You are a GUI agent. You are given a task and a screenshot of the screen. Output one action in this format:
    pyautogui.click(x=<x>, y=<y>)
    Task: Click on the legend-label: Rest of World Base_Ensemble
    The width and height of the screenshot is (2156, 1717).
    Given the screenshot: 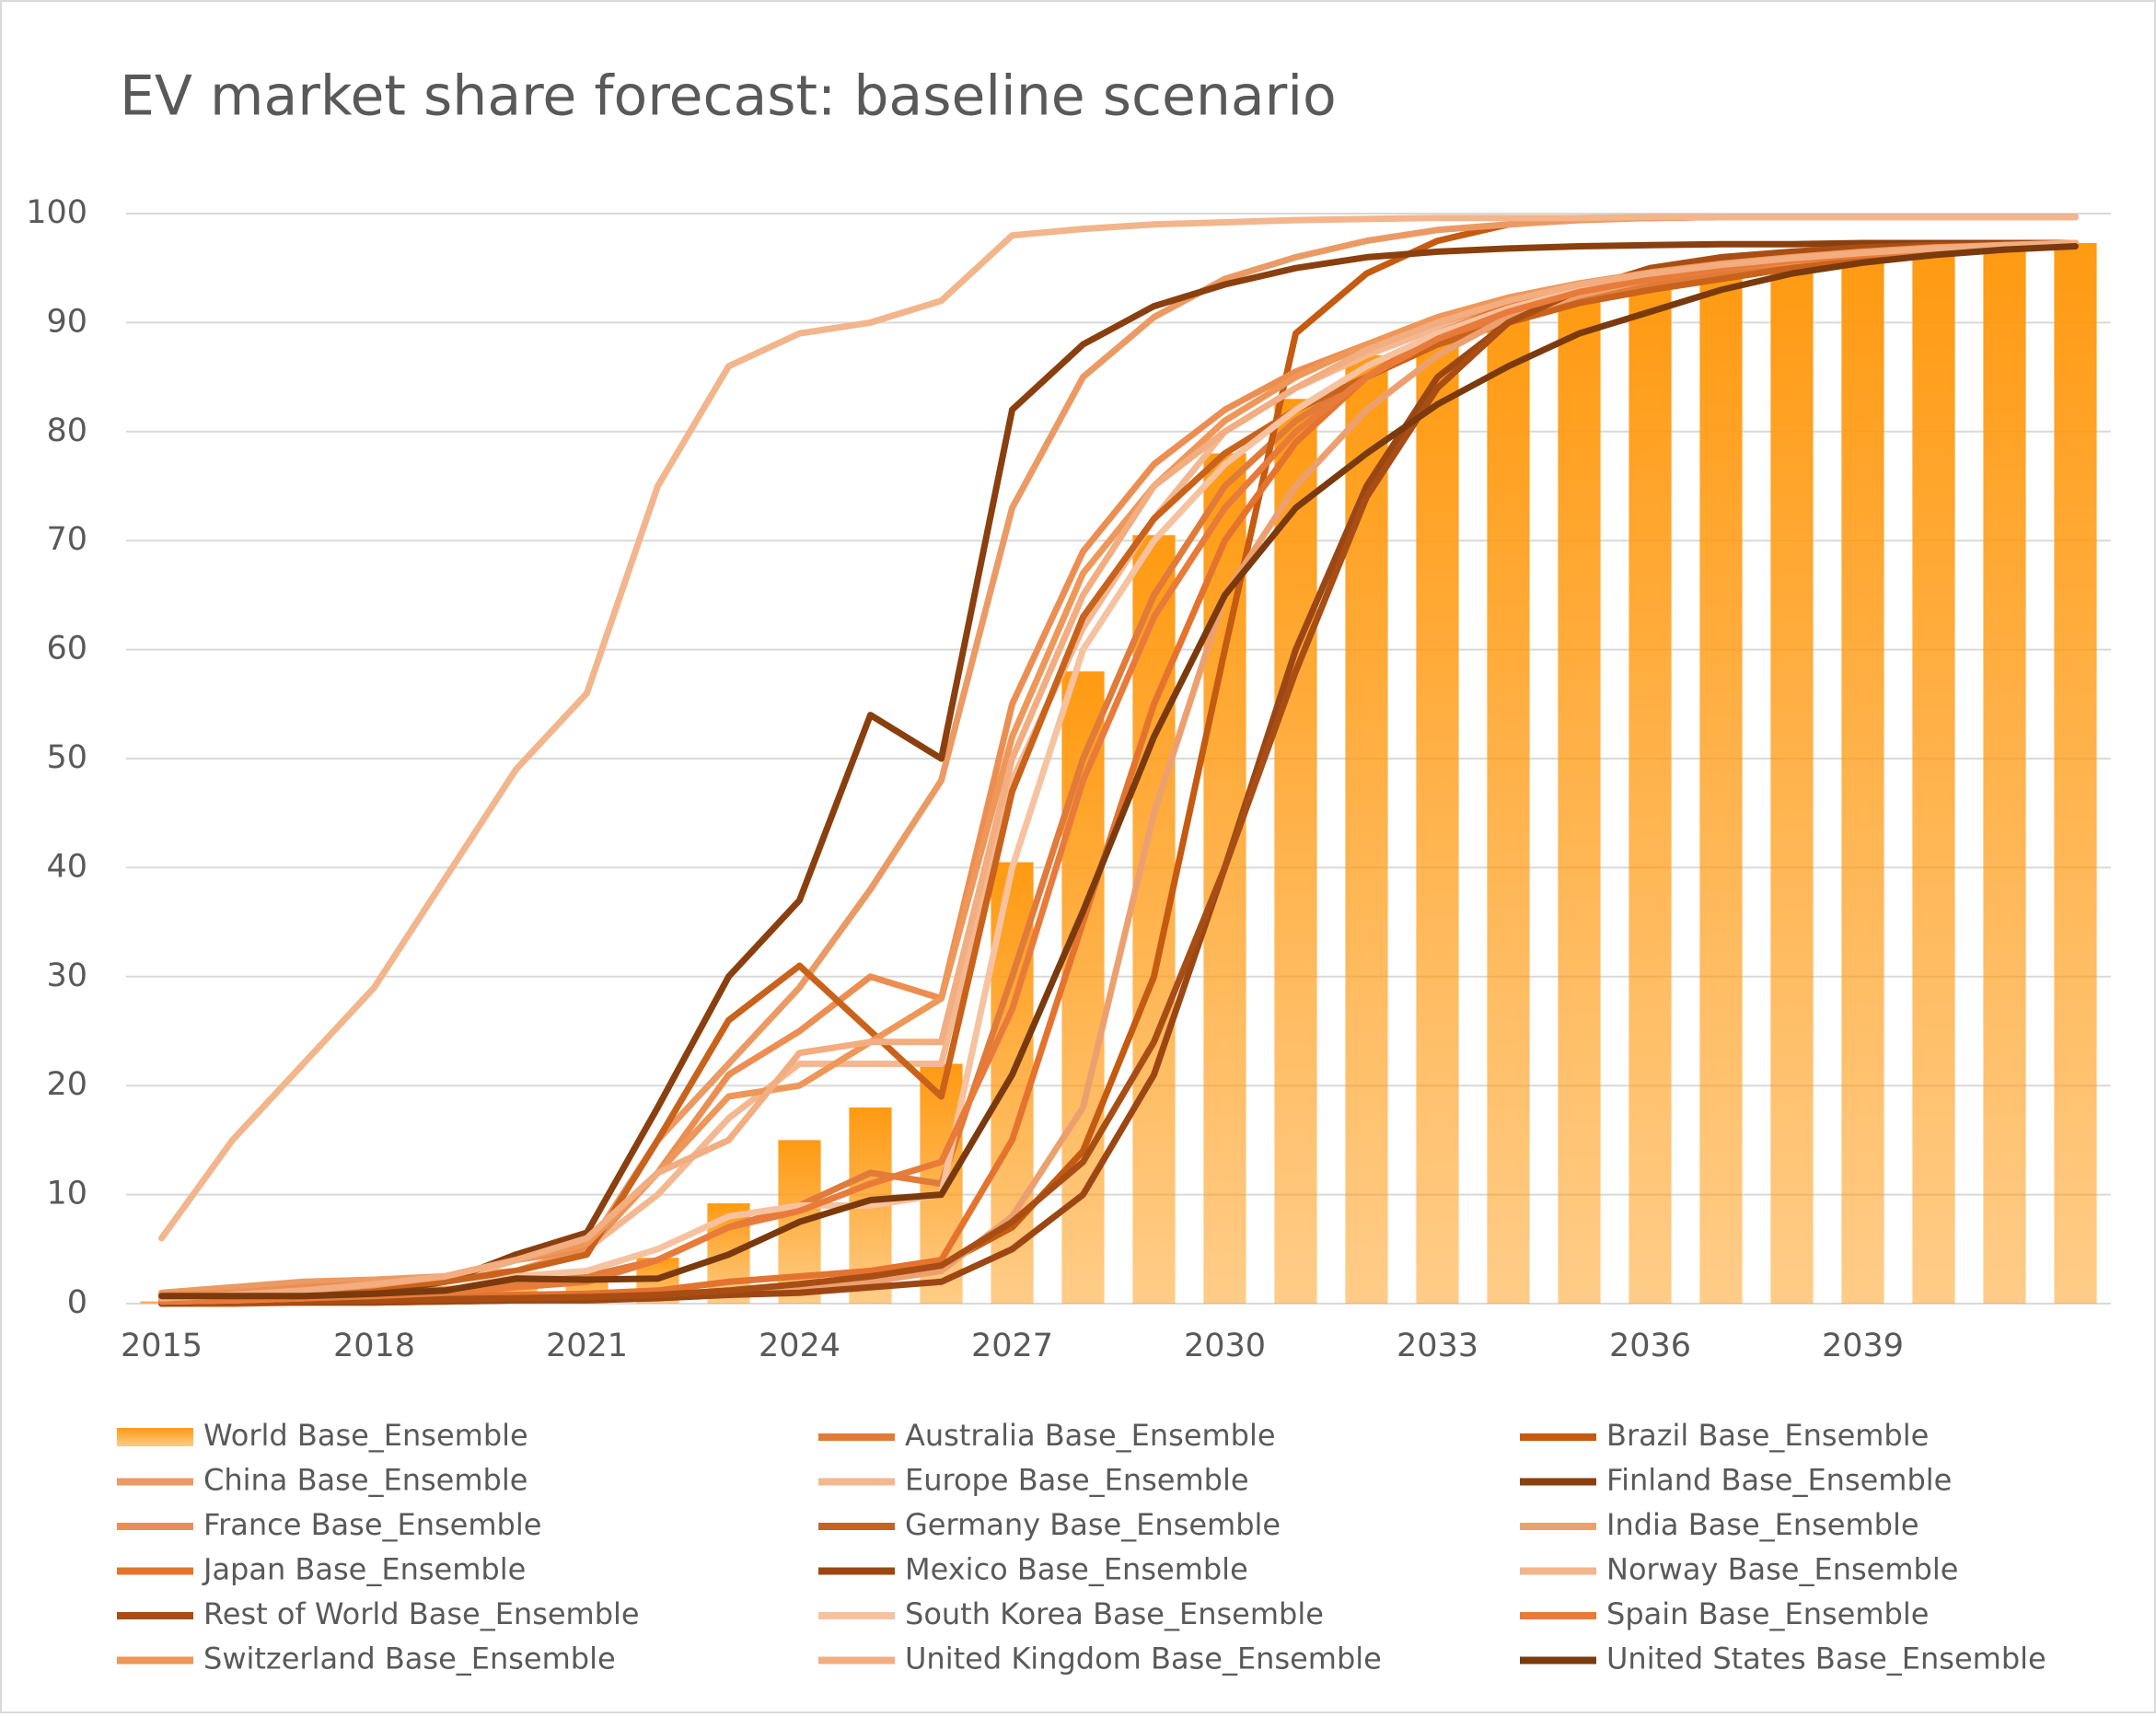 What is the action you would take?
    pyautogui.click(x=421, y=1614)
    